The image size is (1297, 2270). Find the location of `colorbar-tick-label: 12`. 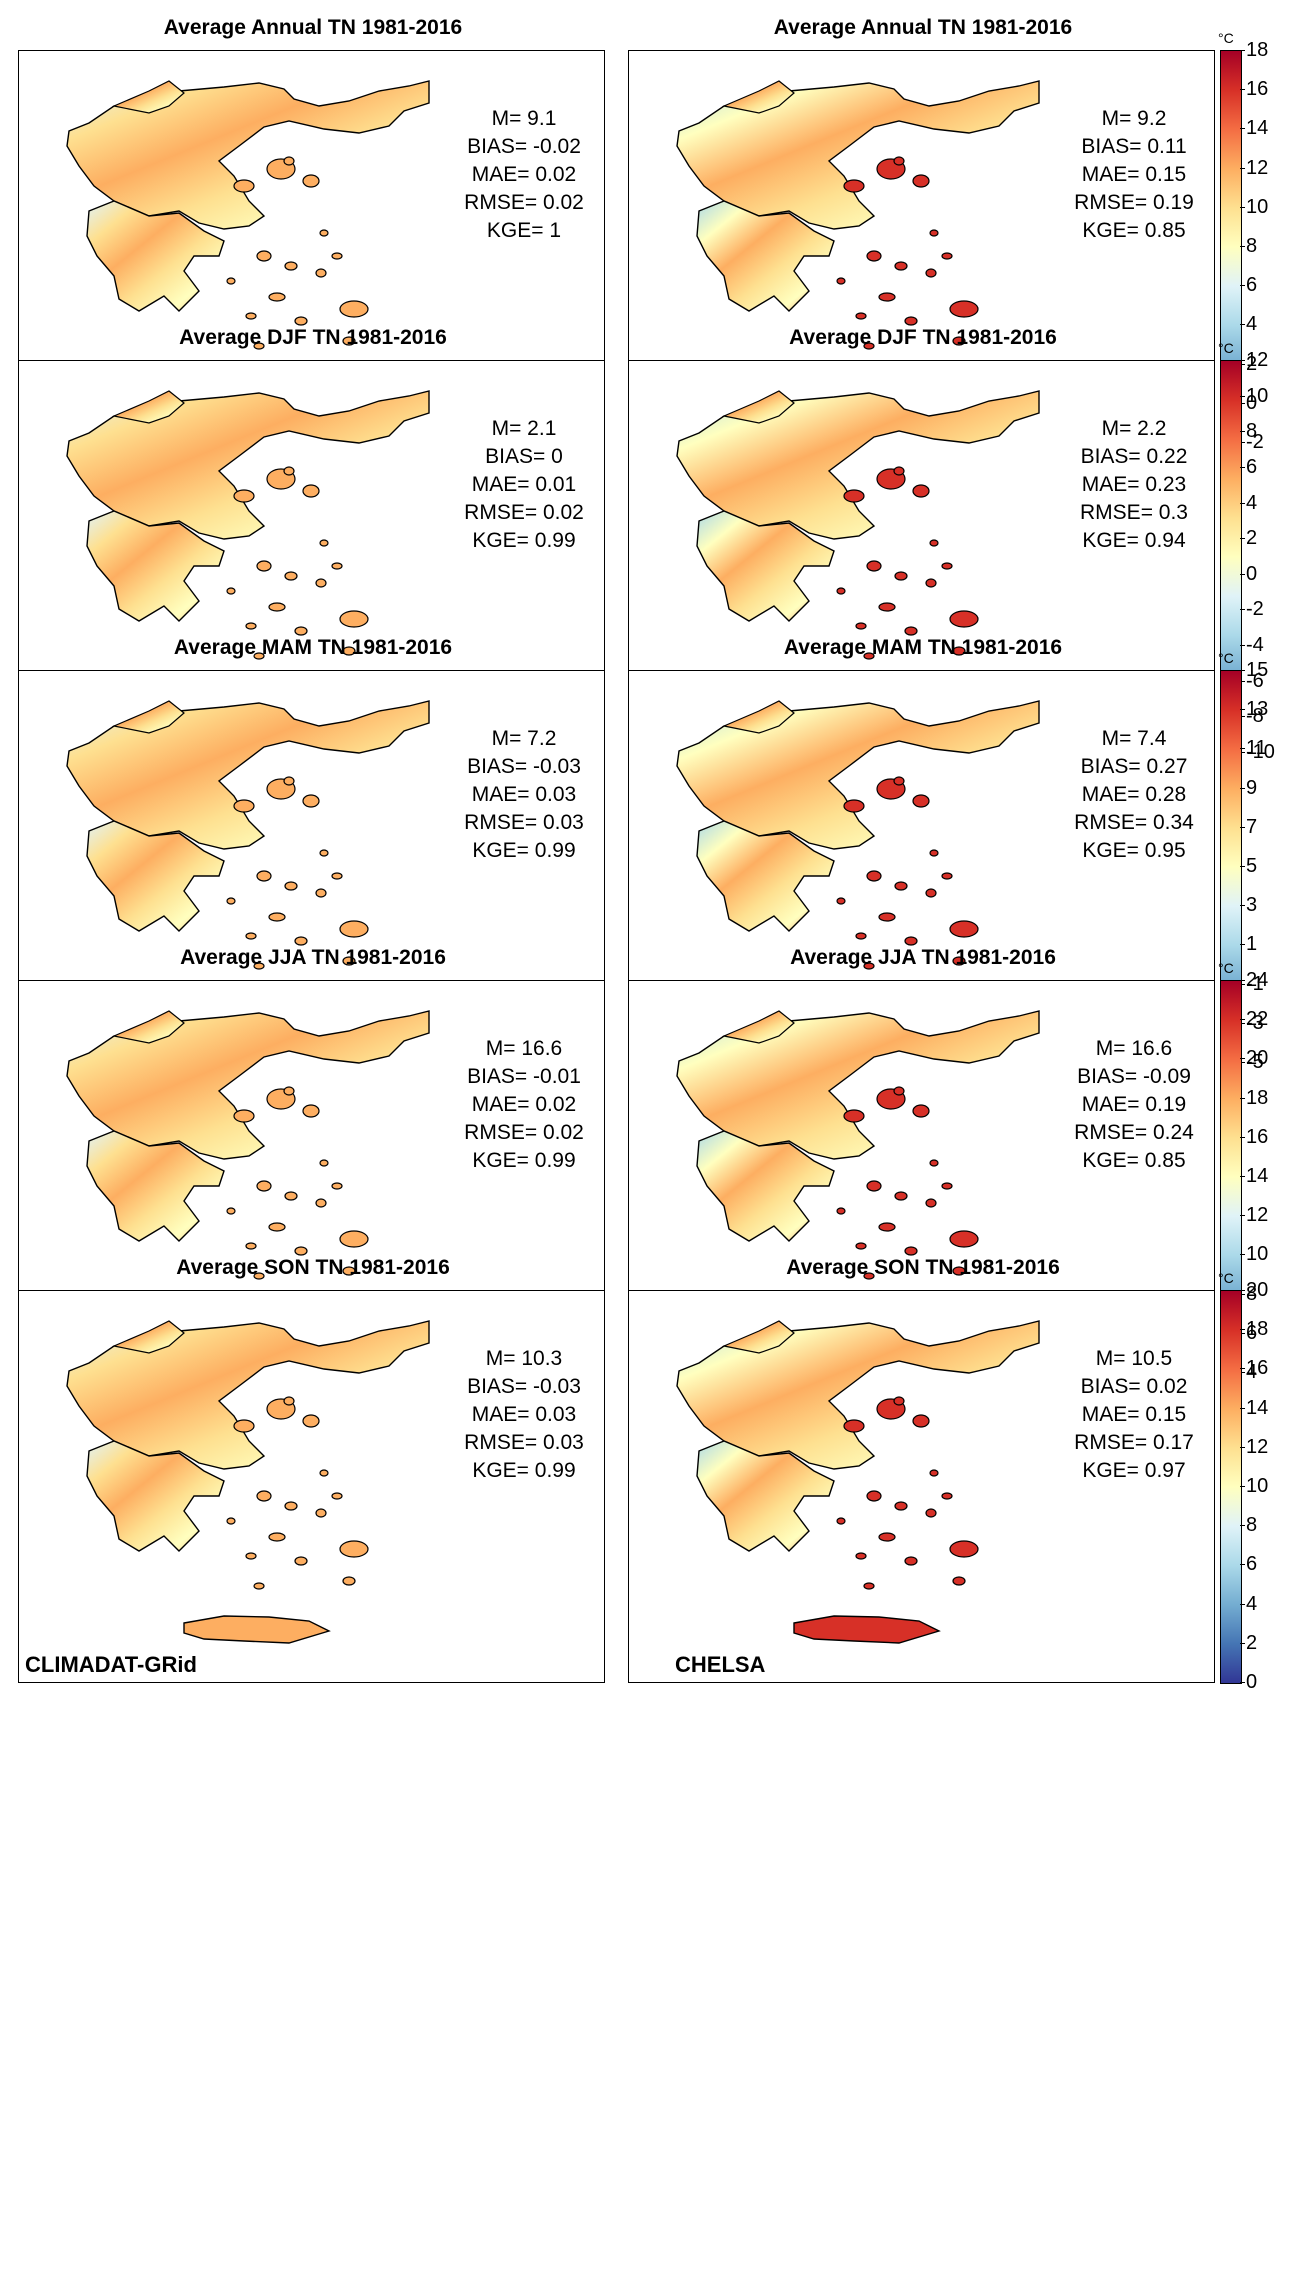

colorbar-tick-label: 12 is located at coordinates (1254, 1215).